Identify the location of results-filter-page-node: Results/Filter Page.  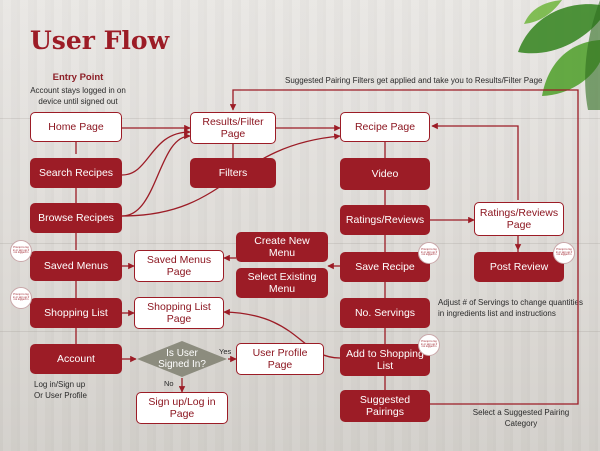
(233, 128).